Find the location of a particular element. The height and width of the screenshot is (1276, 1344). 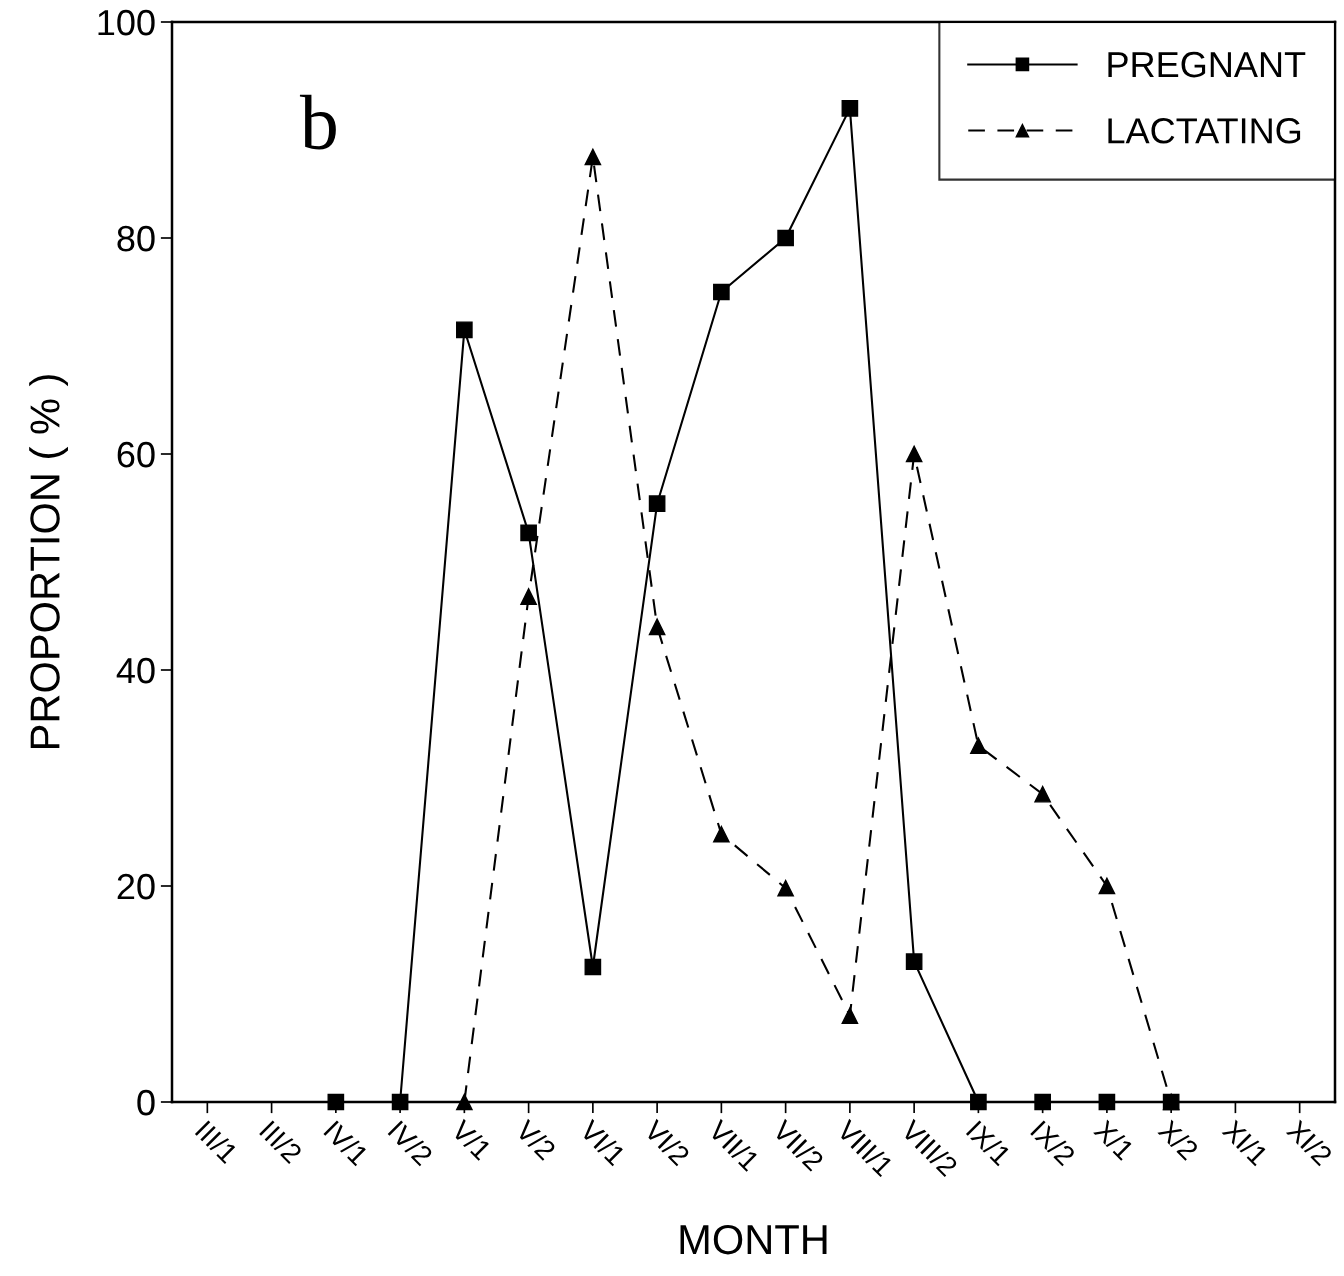

x-tick-label: IX/1 is located at coordinates (989, 1143).